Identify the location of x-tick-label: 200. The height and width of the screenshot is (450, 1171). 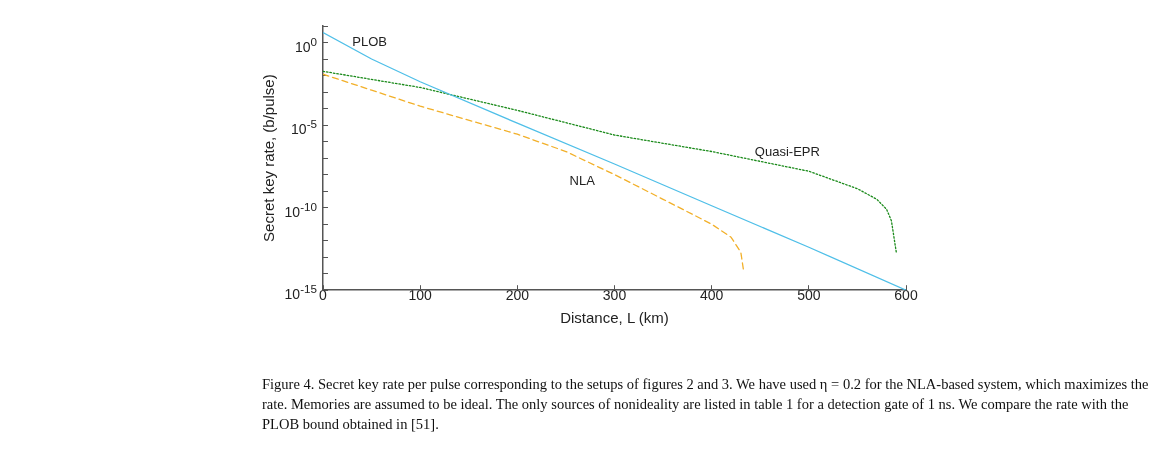
(517, 295).